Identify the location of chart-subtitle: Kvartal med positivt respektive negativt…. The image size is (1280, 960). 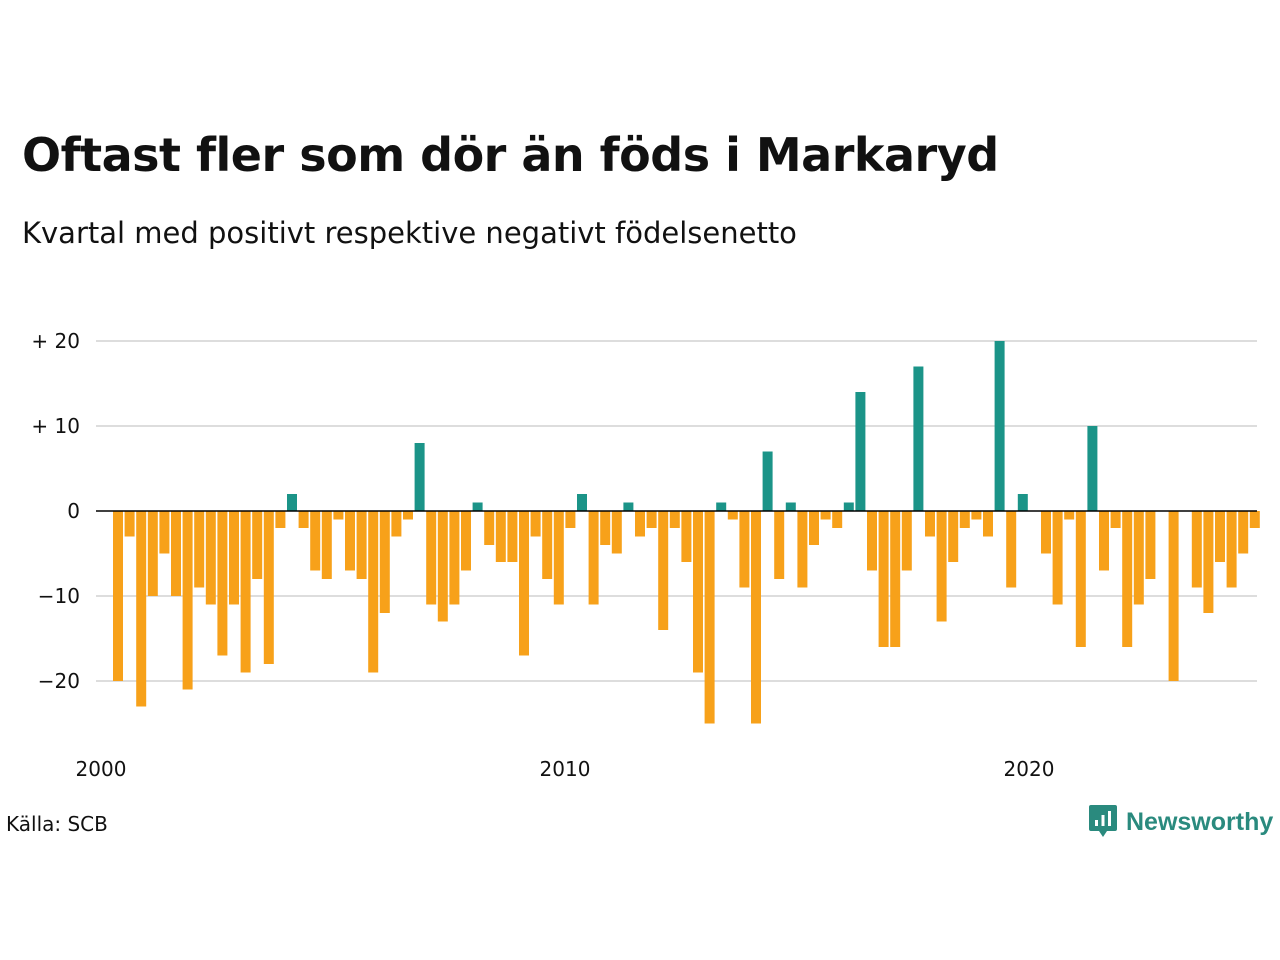
(409, 233).